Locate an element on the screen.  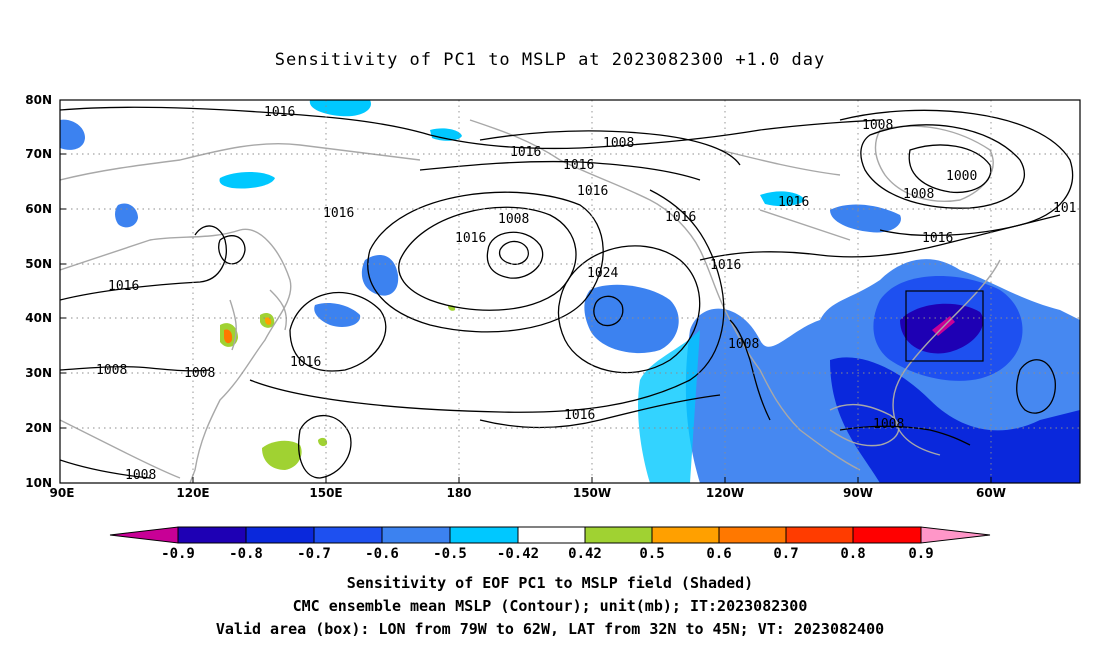
colorbar-label: -0.8 is located at coordinates (246, 554).